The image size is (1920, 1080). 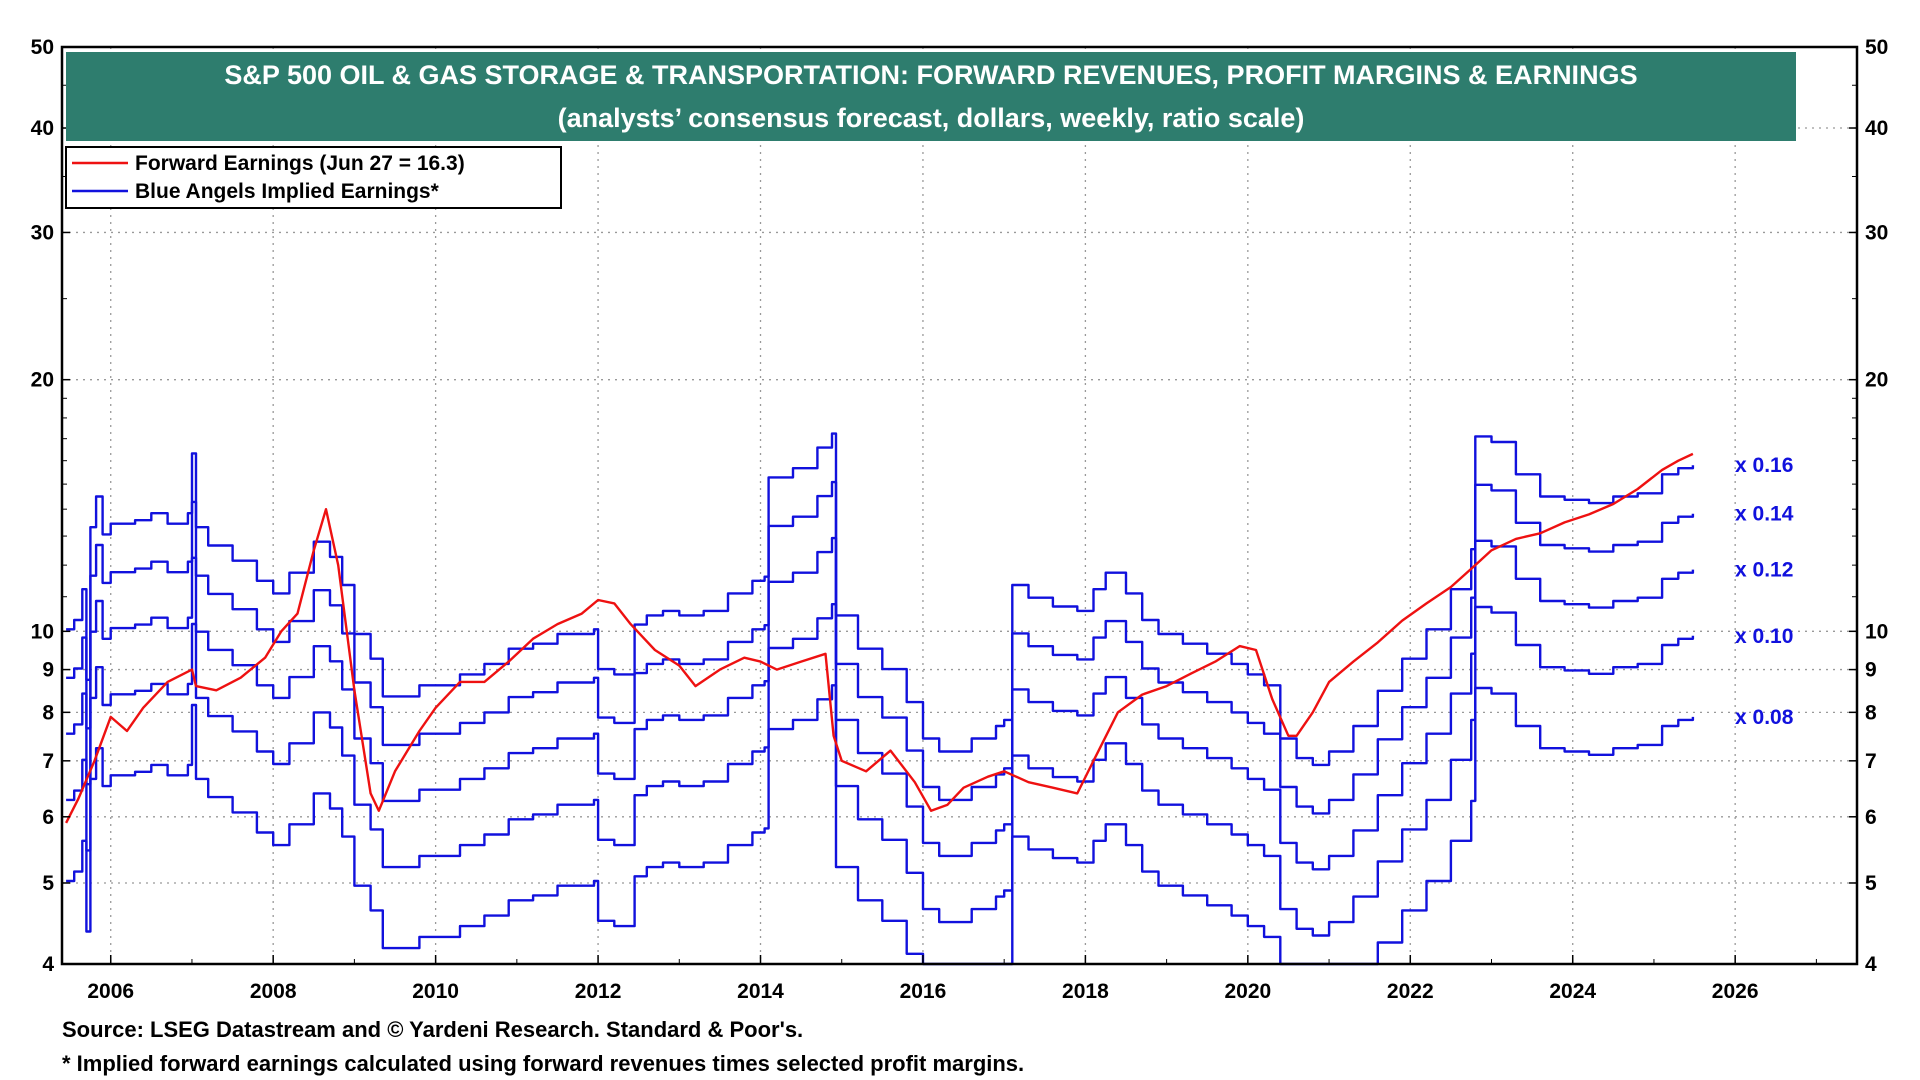 What do you see at coordinates (1876, 380) in the screenshot?
I see `y-tick-label-right: 20` at bounding box center [1876, 380].